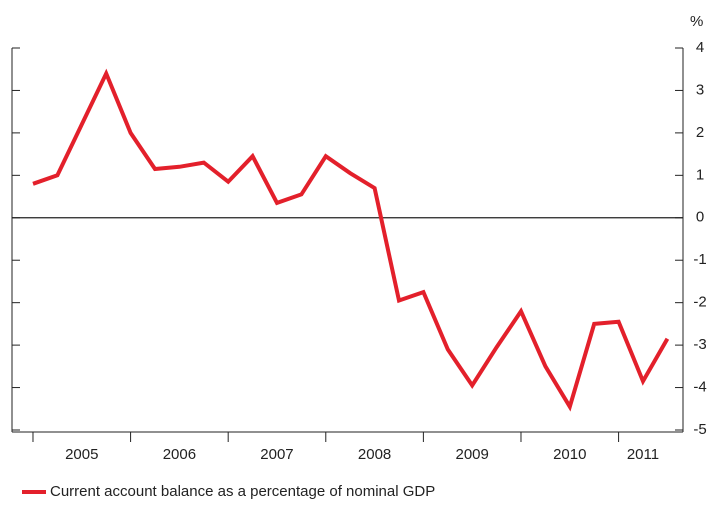  I want to click on y-tick-label: -5, so click(699, 429).